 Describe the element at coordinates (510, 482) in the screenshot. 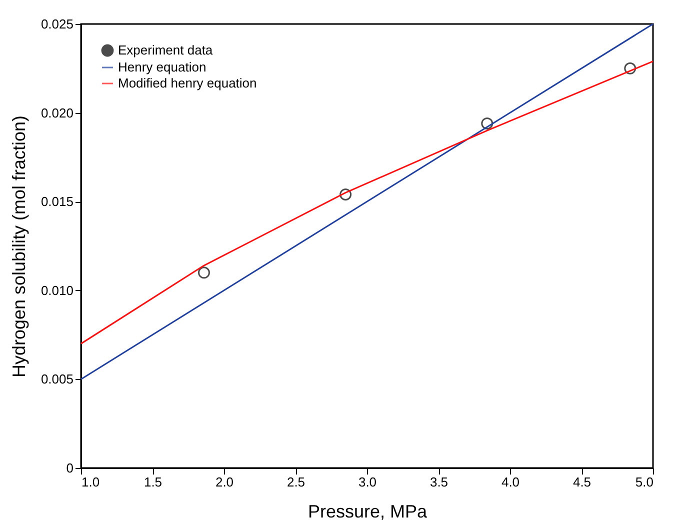

I see `x-tick-label: 4.0` at that location.